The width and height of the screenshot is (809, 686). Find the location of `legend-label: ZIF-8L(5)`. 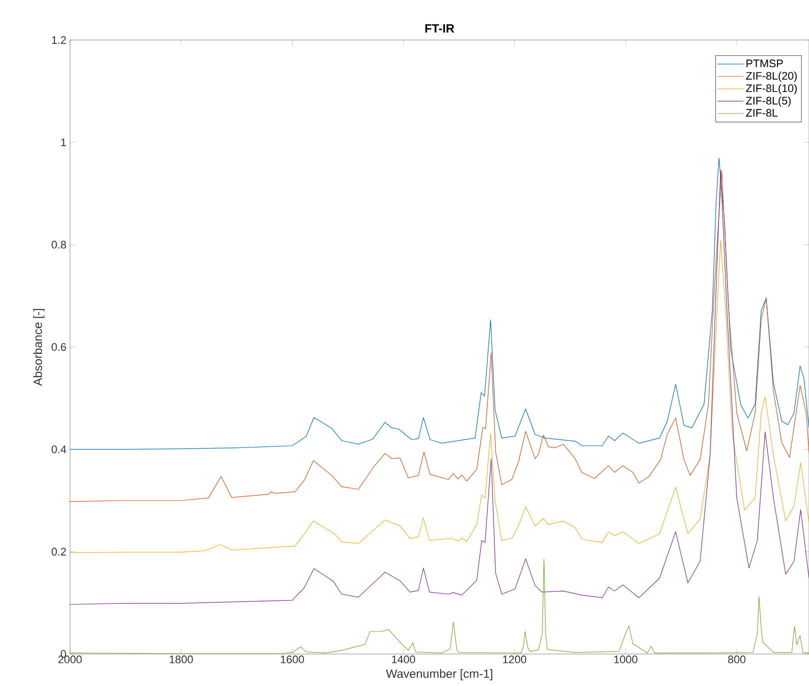

legend-label: ZIF-8L(5) is located at coordinates (768, 101).